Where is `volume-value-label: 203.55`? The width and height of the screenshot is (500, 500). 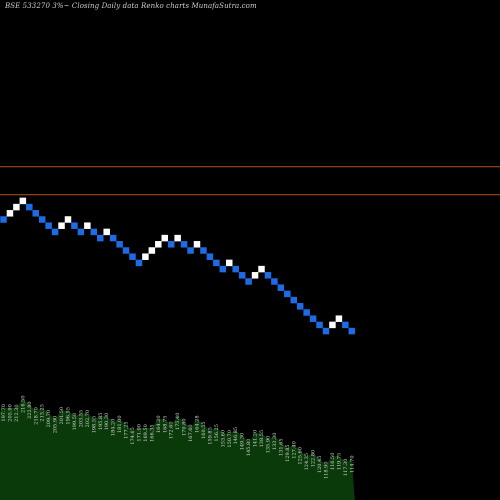
volume-value-label: 203.55 is located at coordinates (81, 419).